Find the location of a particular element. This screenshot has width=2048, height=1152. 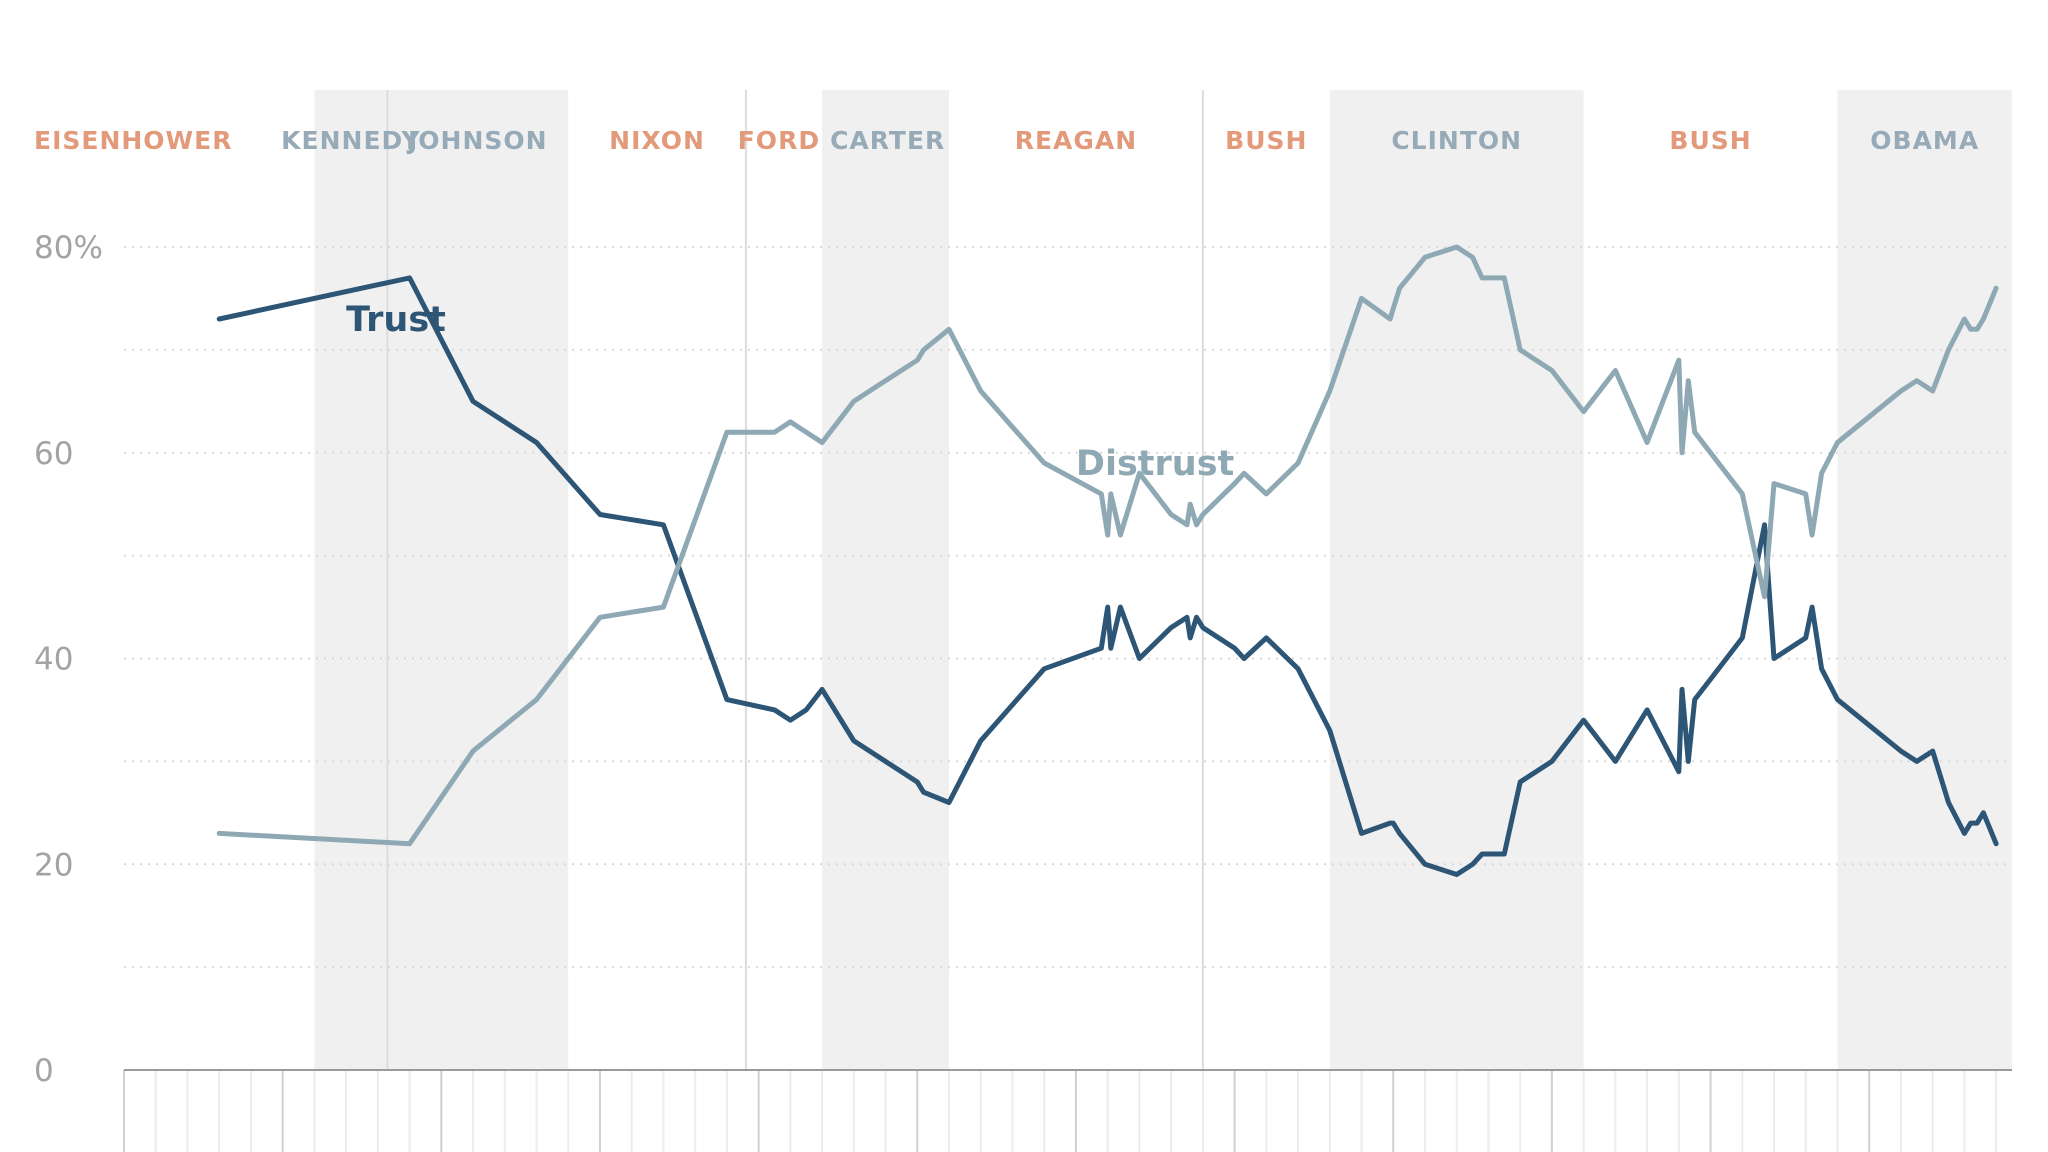

president-label-carter-5: CARTER is located at coordinates (887, 140).